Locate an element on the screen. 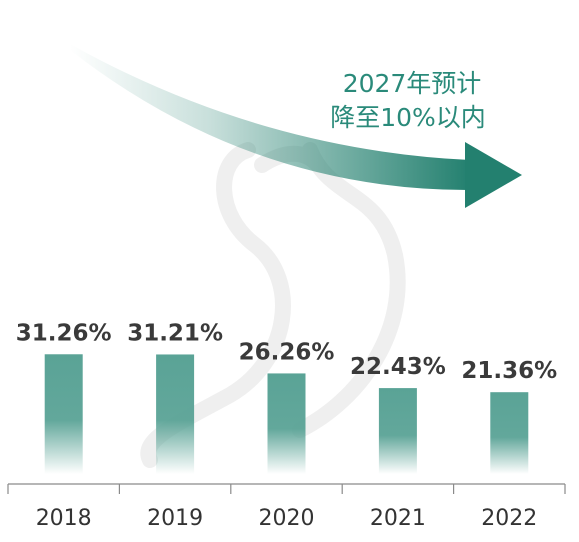 This screenshot has width=579, height=542. trend-arrow-head is located at coordinates (493, 175).